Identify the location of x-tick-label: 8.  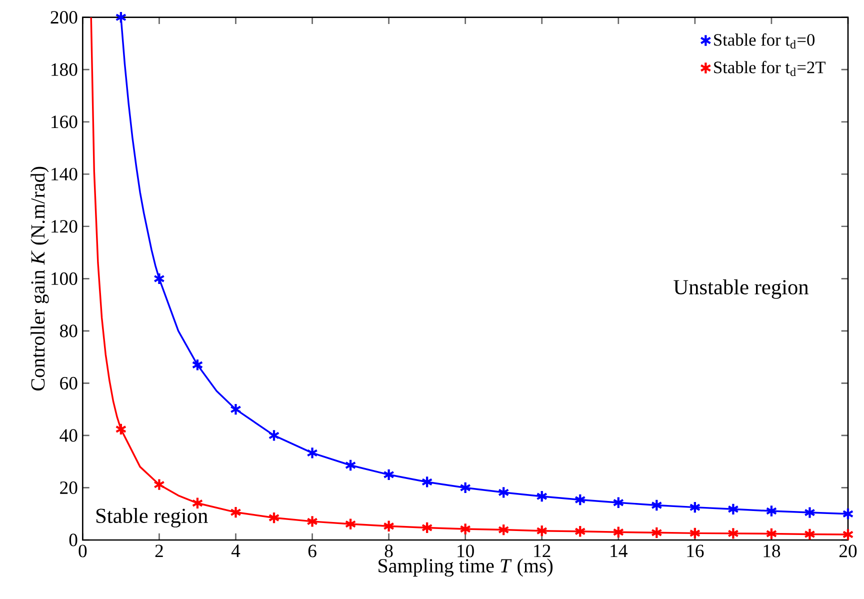
(388, 551).